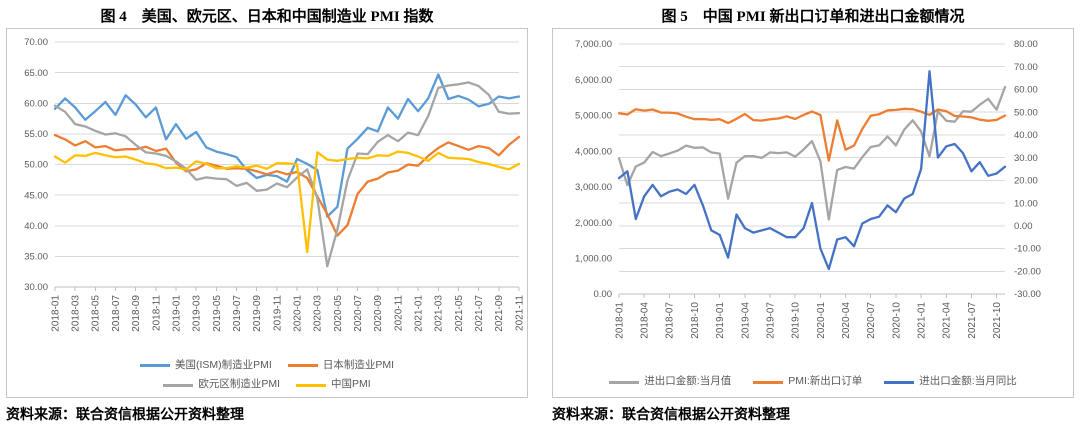  What do you see at coordinates (36, 134) in the screenshot?
I see `svg-text: 55.00` at bounding box center [36, 134].